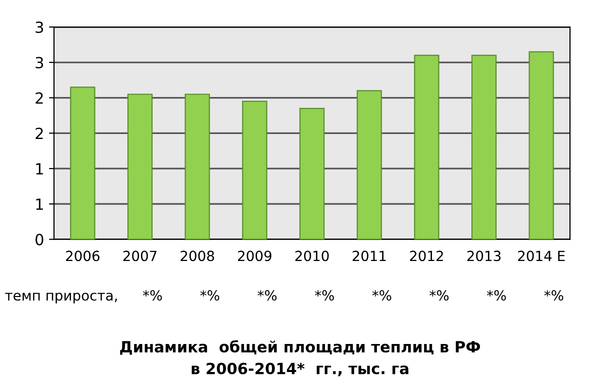 This screenshot has width=600, height=386. Describe the element at coordinates (83, 256) in the screenshot. I see `x-tick-label: 2006` at that location.